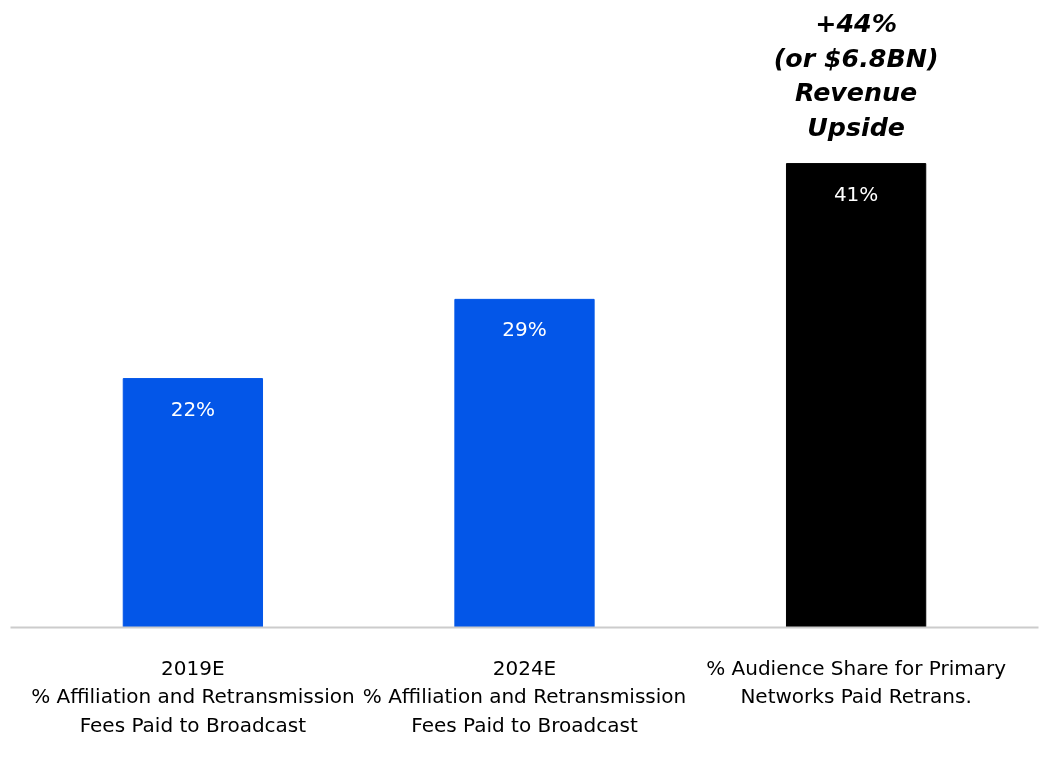 This screenshot has width=1048, height=765. What do you see at coordinates (193, 696) in the screenshot?
I see `x-tick-label: 2019E % Affiliation and Retransmission Fees Paid to Broadcast` at bounding box center [193, 696].